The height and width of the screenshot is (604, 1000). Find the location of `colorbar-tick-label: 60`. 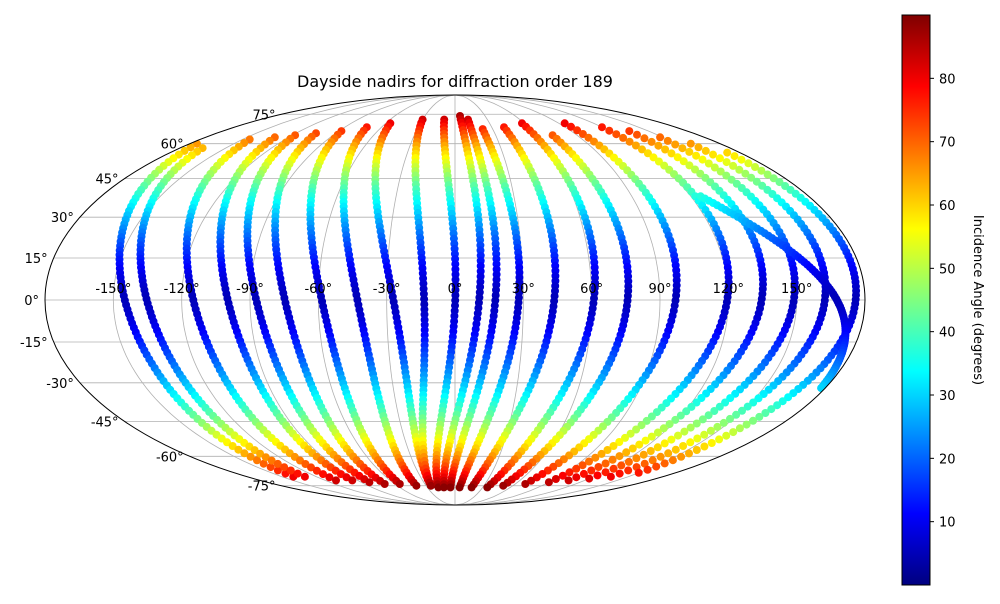

colorbar-tick-label: 60 is located at coordinates (947, 206).